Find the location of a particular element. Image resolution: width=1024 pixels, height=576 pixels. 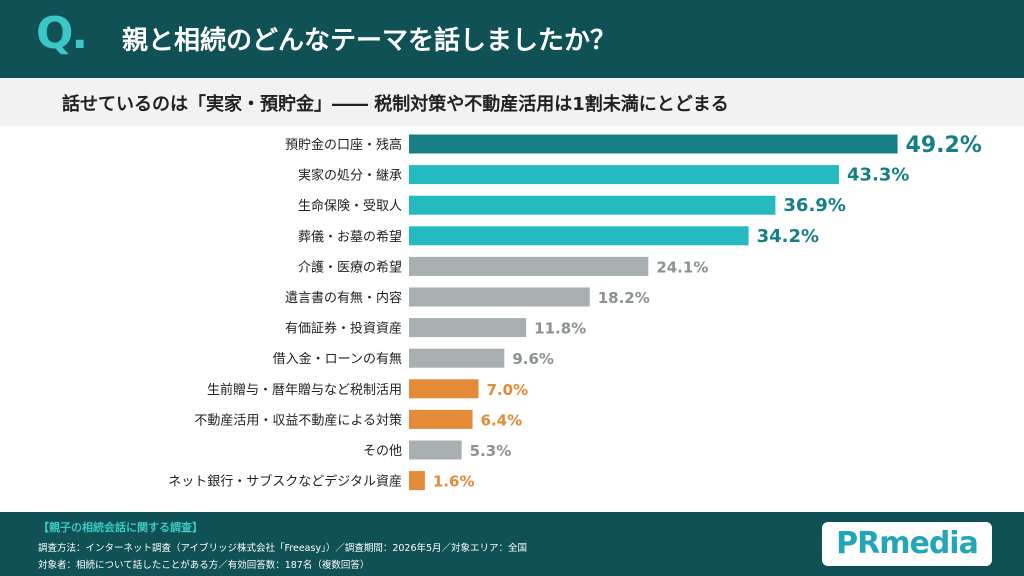

category-label: 生前贈与・暦年贈与など税制活用 is located at coordinates (304, 390).